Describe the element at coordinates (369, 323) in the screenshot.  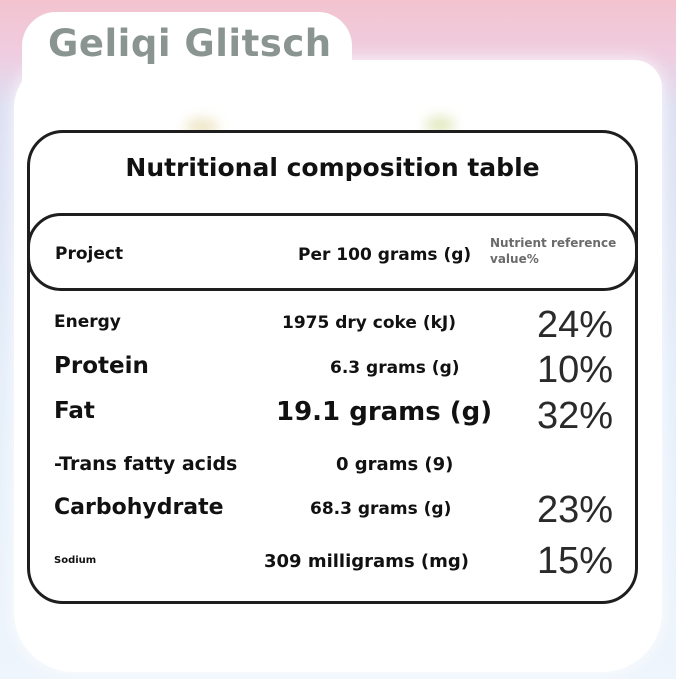
I see `row-amount-energy: 1975 dry coke (kJ)` at that location.